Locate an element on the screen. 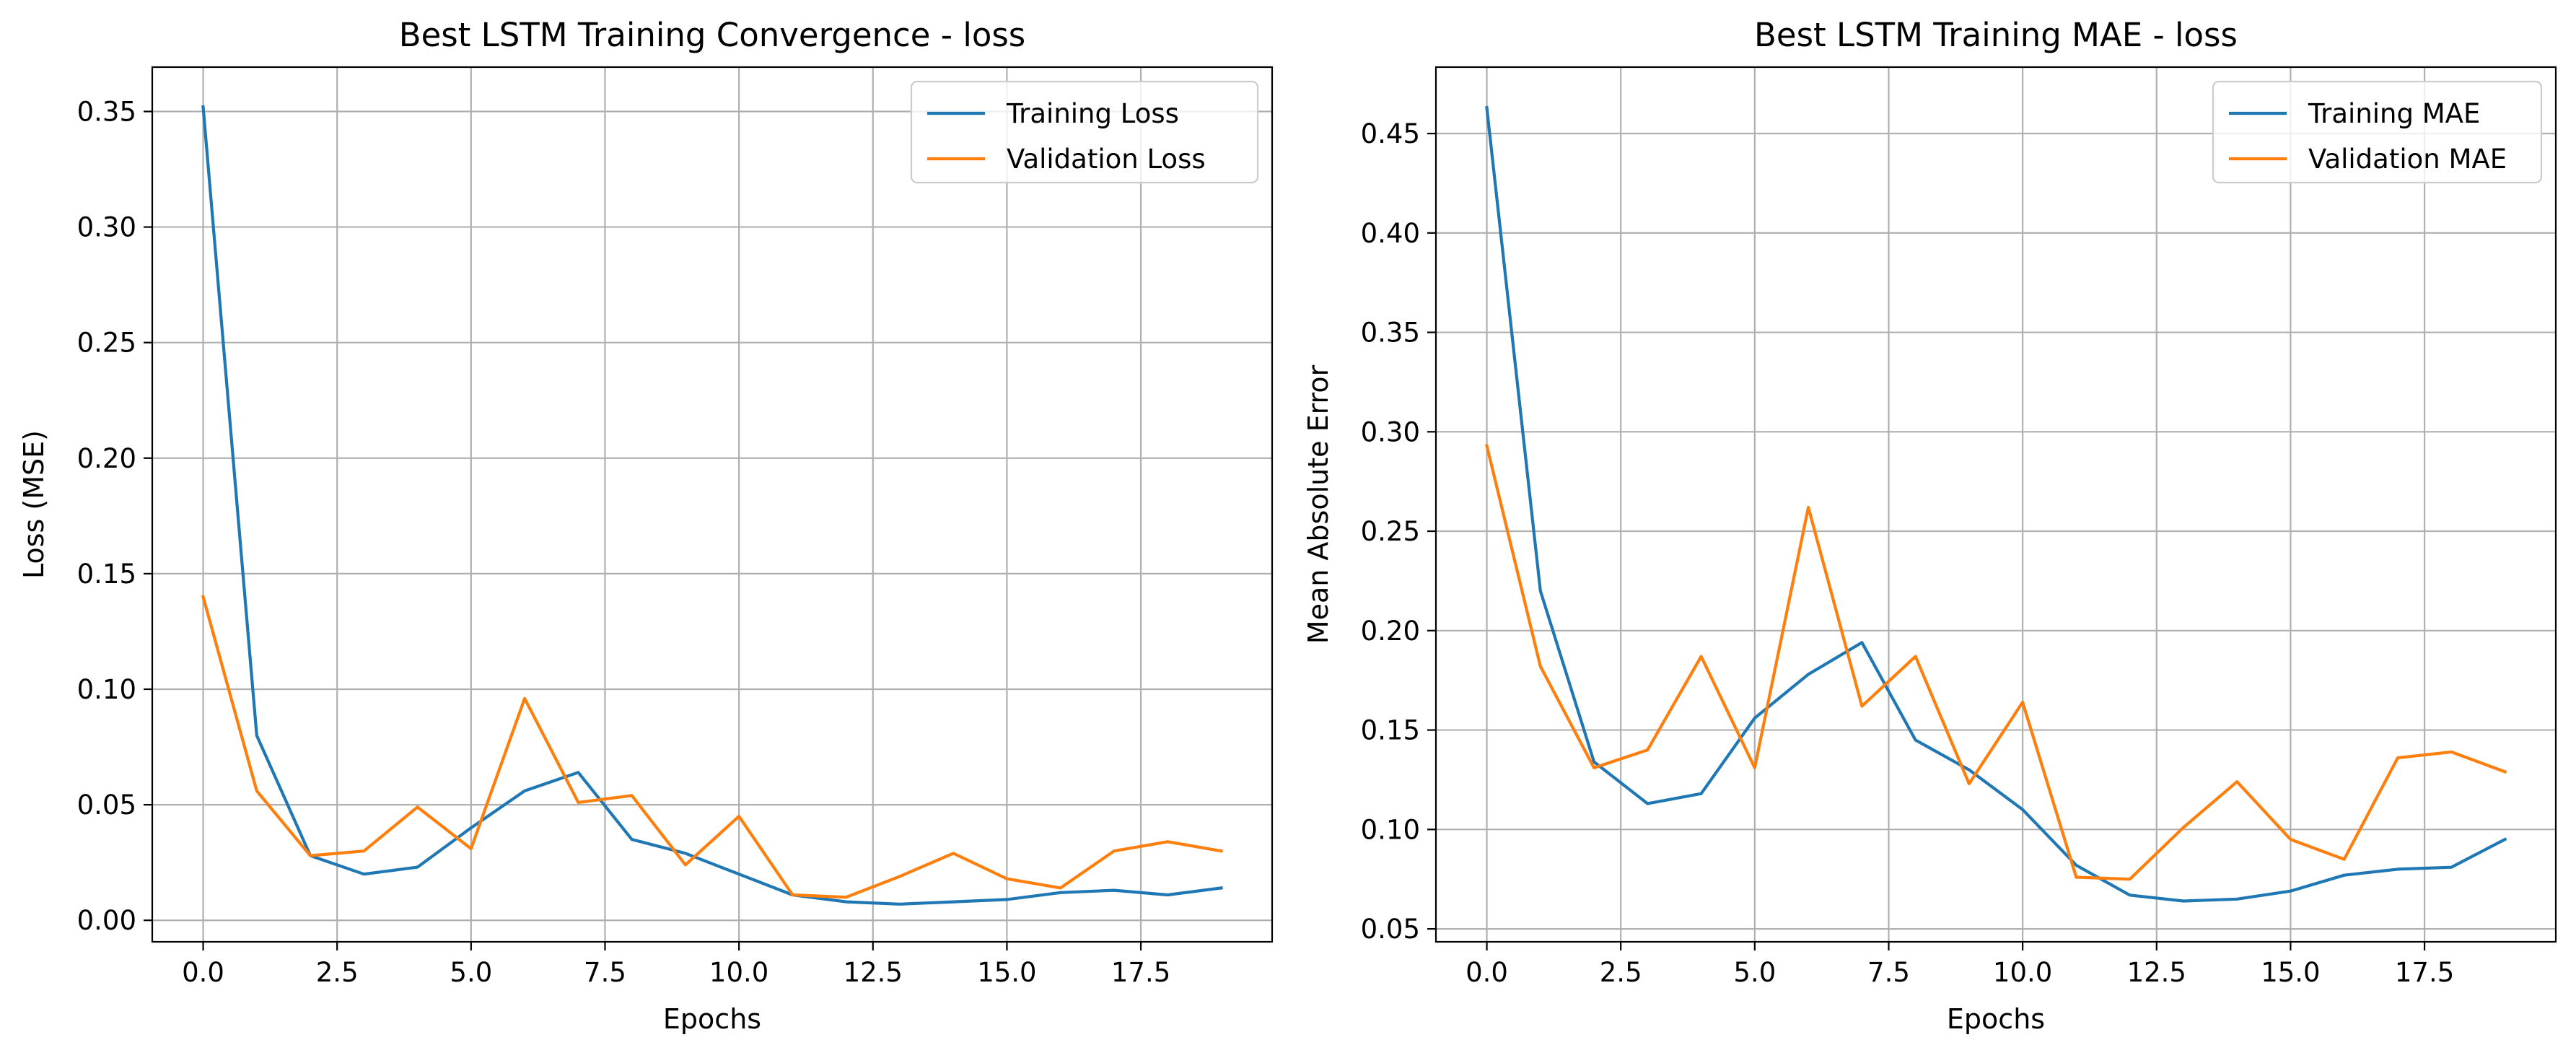 The image size is (2576, 1058). y-axis-label: Mean Absolute Error is located at coordinates (1318, 504).